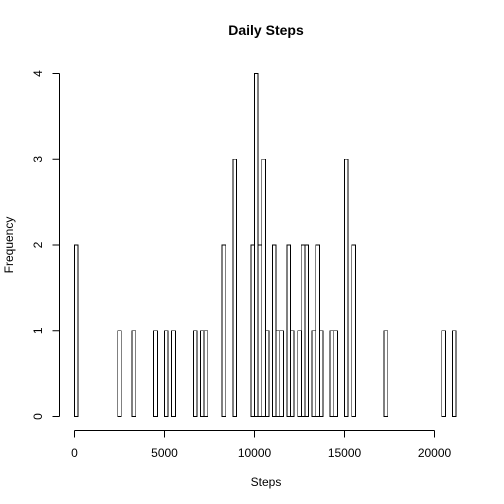 The height and width of the screenshot is (504, 504). What do you see at coordinates (45, 245) in the screenshot?
I see `y-axis: 0 1 2 3 4` at bounding box center [45, 245].